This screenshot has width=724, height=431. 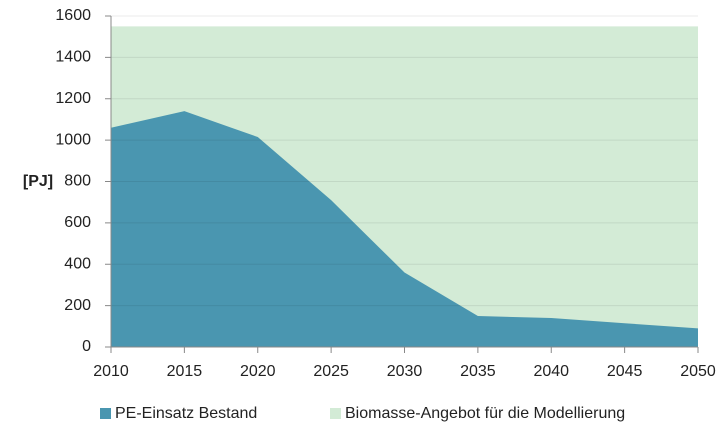 I want to click on y-tick-label: 1600, so click(x=73, y=15).